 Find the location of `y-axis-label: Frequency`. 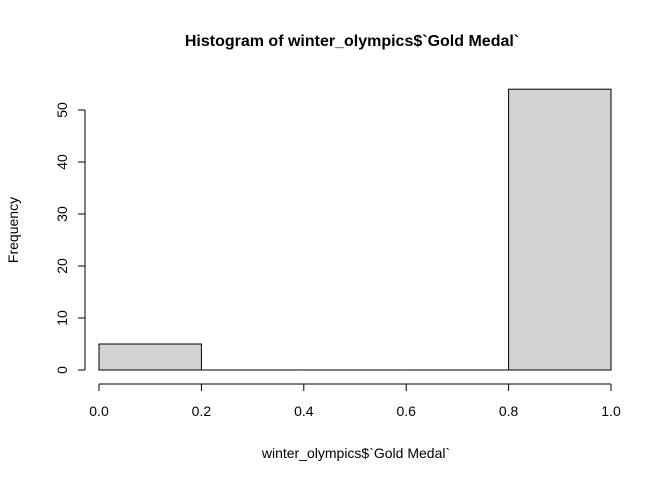

y-axis-label: Frequency is located at coordinates (13, 230).